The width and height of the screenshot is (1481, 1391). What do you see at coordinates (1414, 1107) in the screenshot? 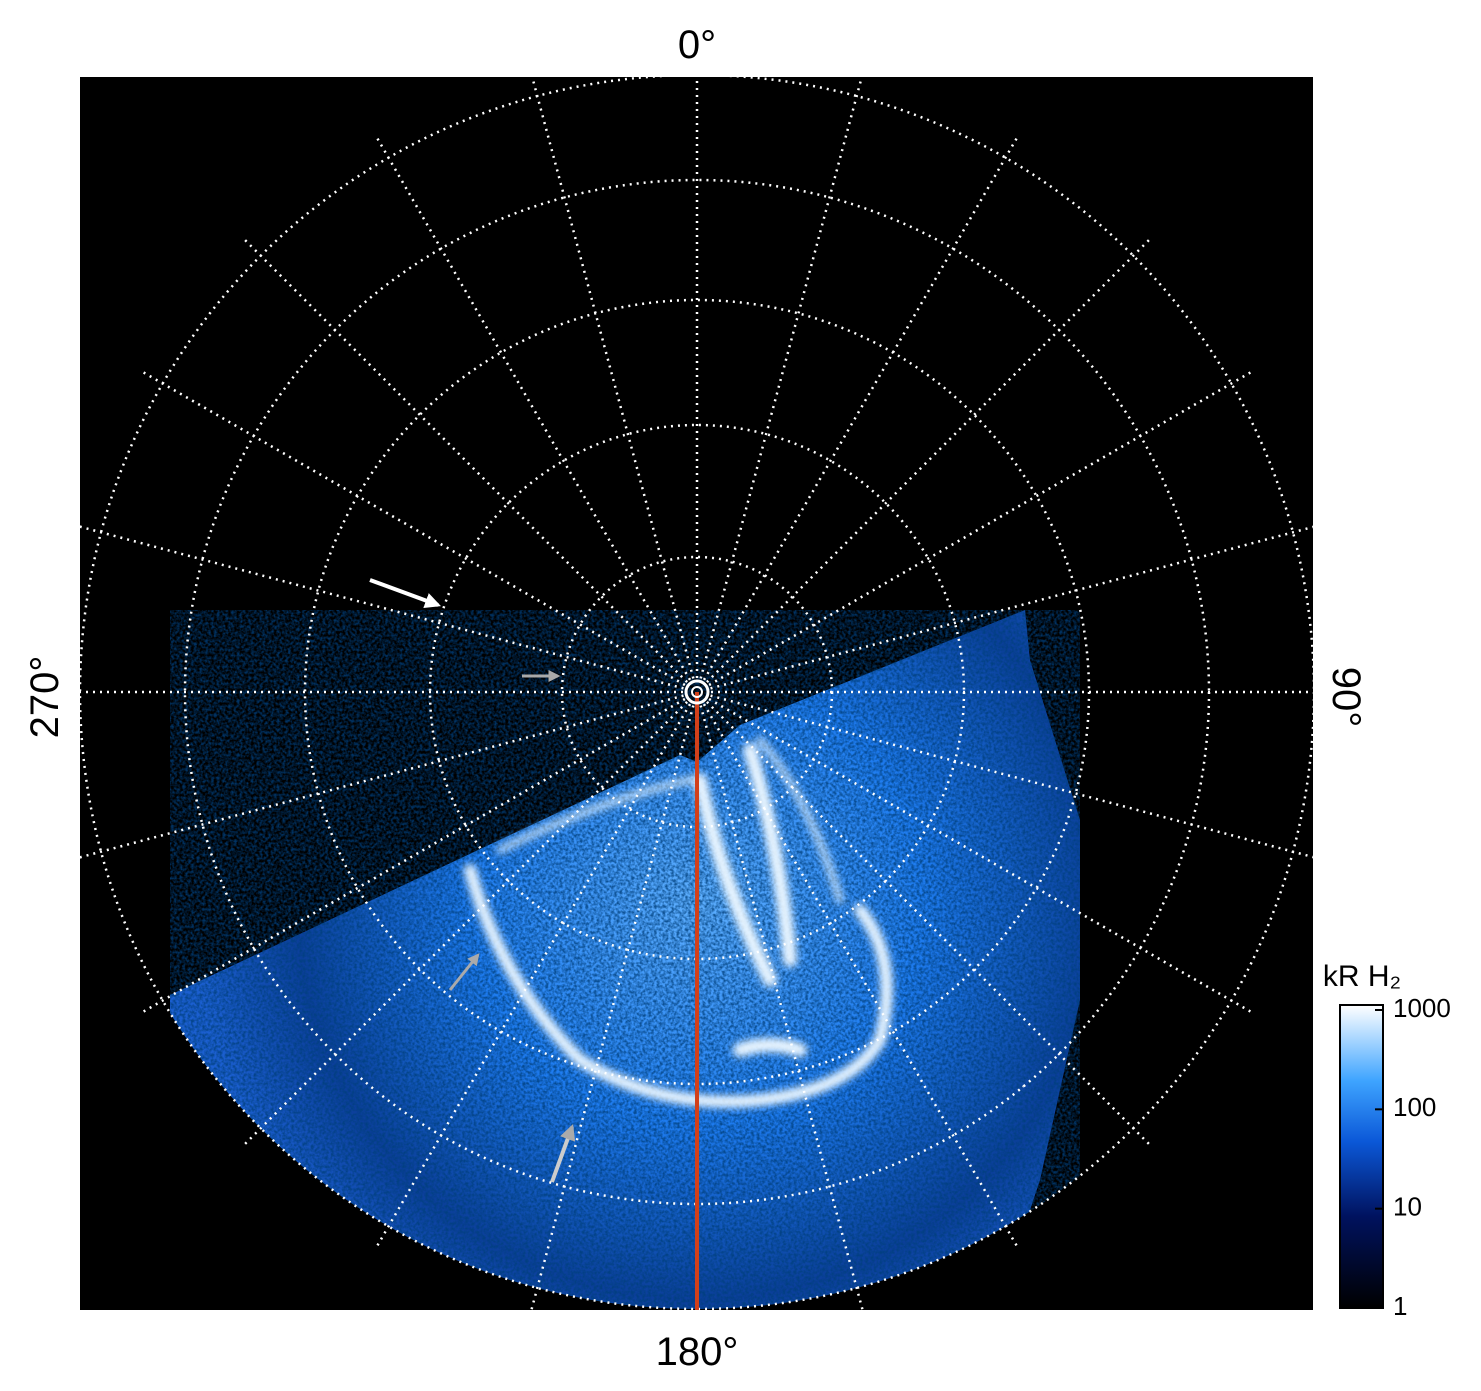
I see `colorbar-tick-label: 100` at bounding box center [1414, 1107].